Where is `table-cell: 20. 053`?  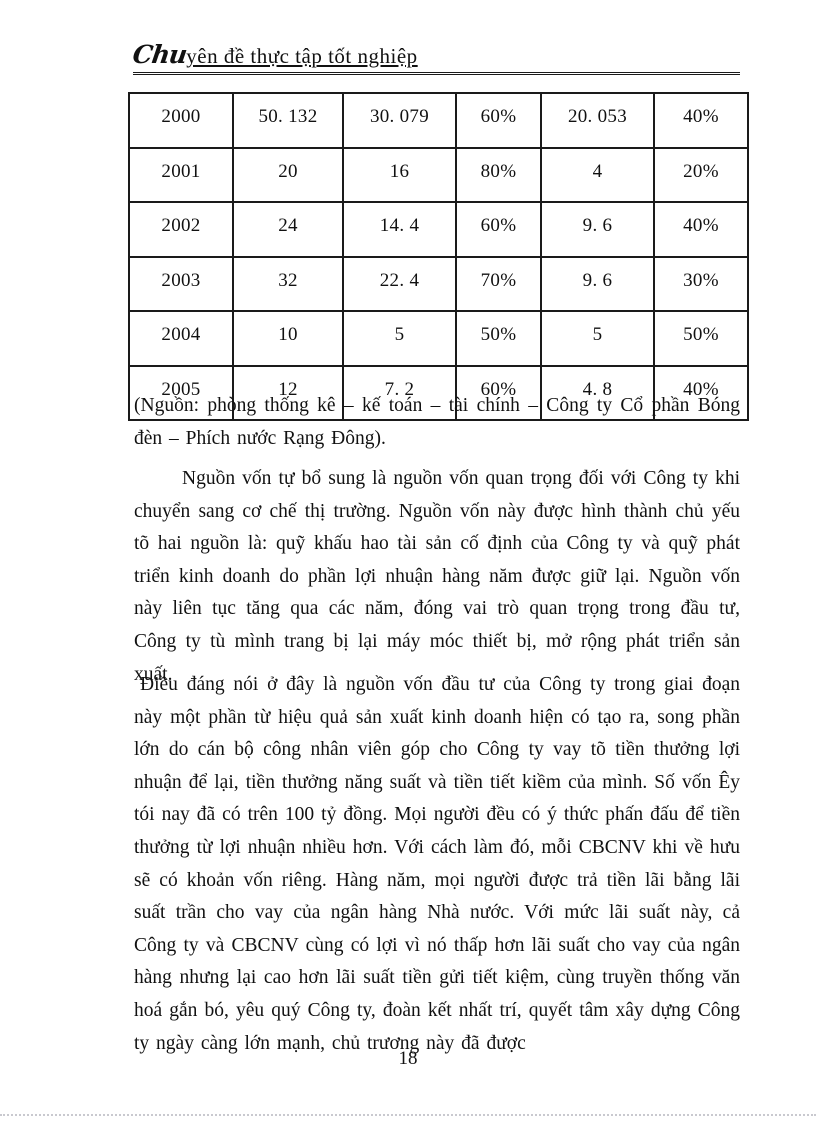
table-cell: 20. 053 is located at coordinates (597, 120).